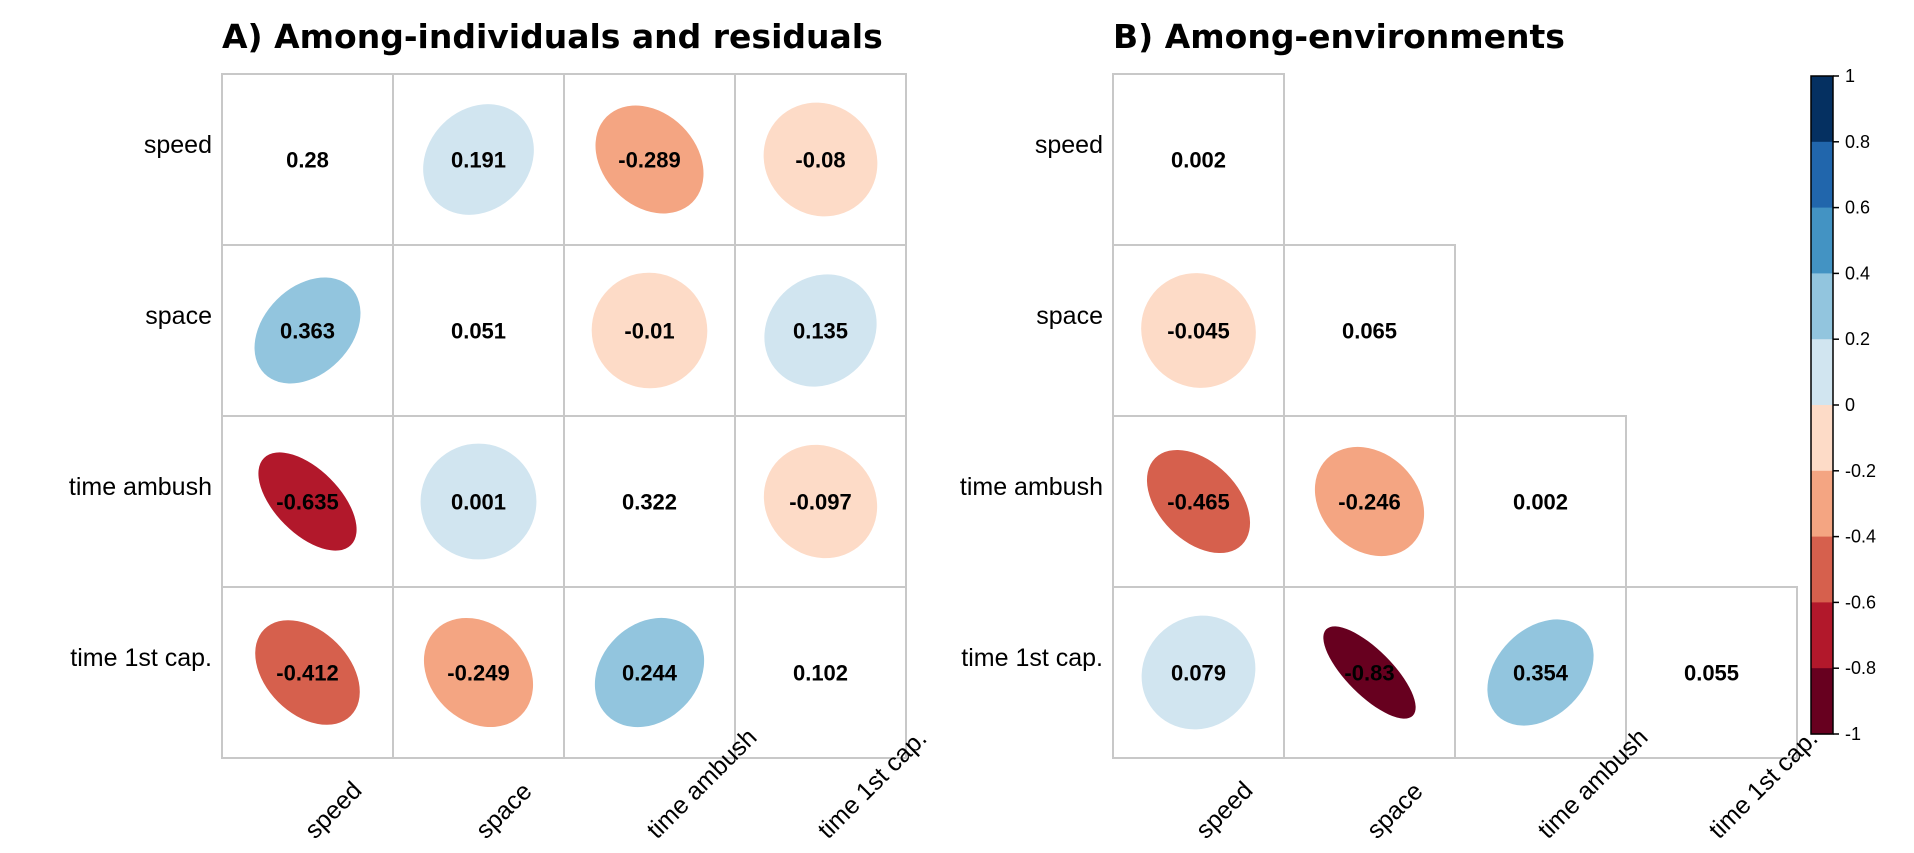  I want to click on correlation-value-label: 0.354, so click(1541, 673).